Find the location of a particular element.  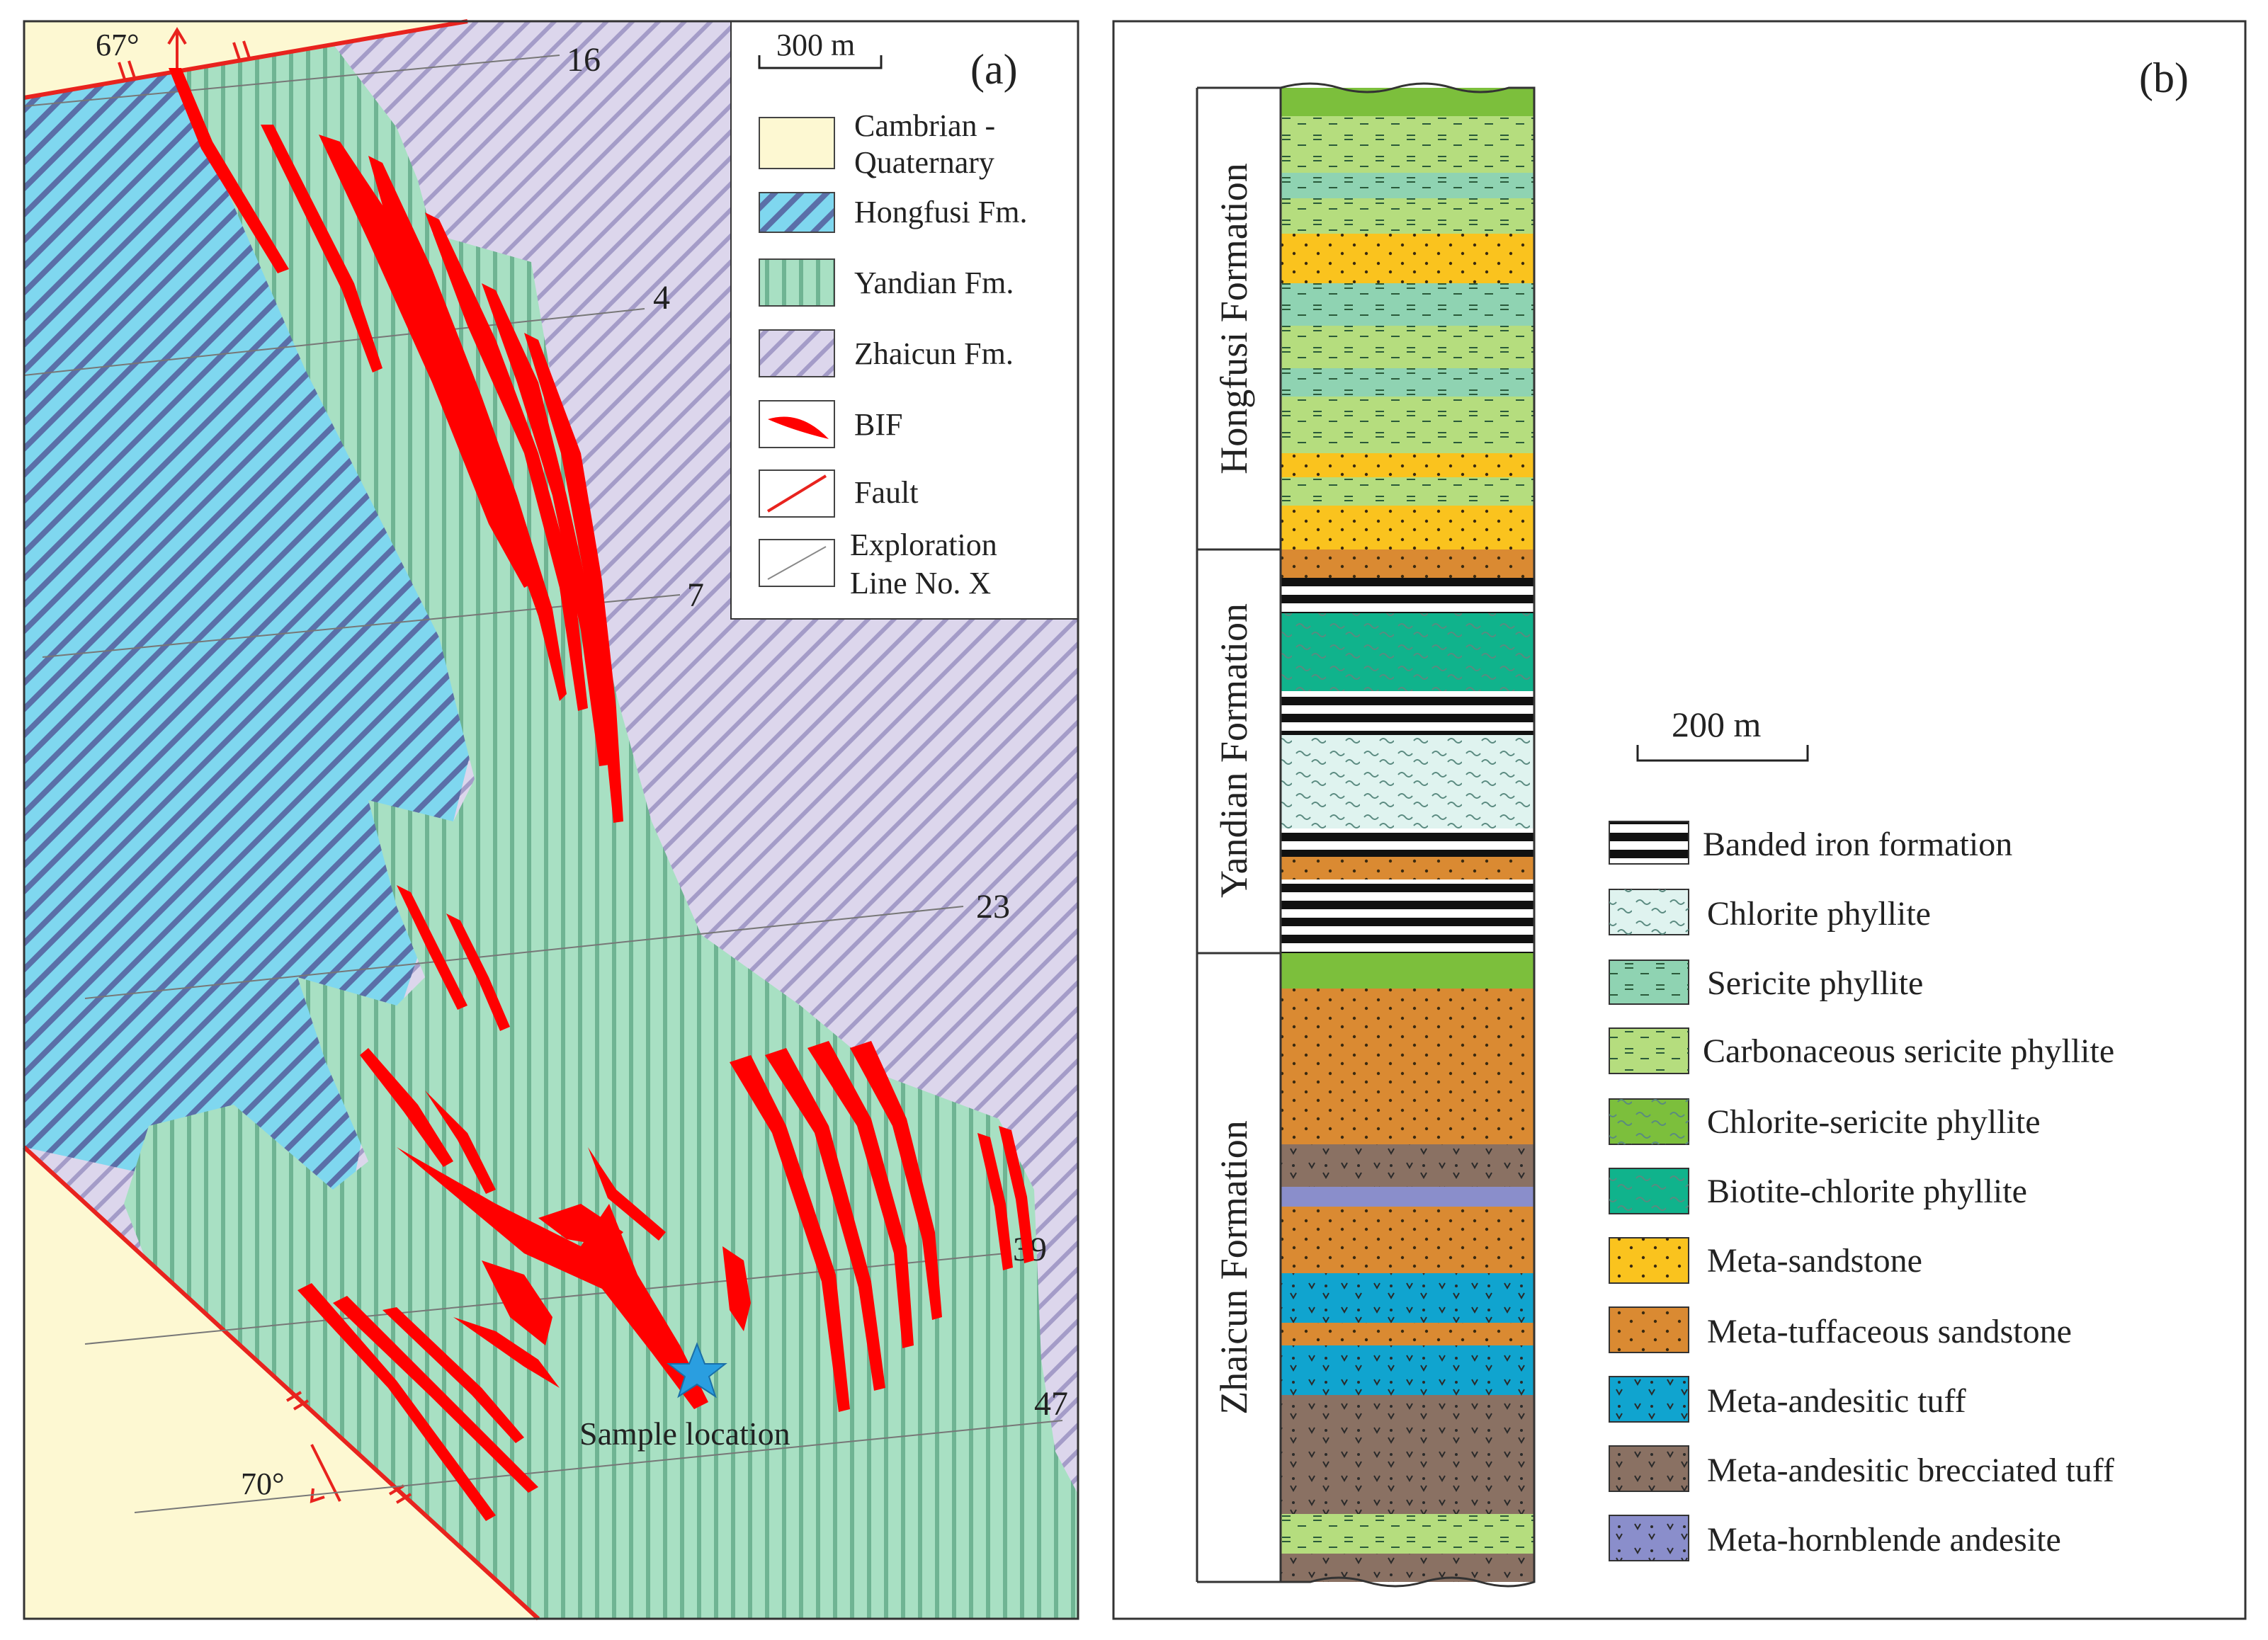

legend-label: Line No. X is located at coordinates (920, 583).